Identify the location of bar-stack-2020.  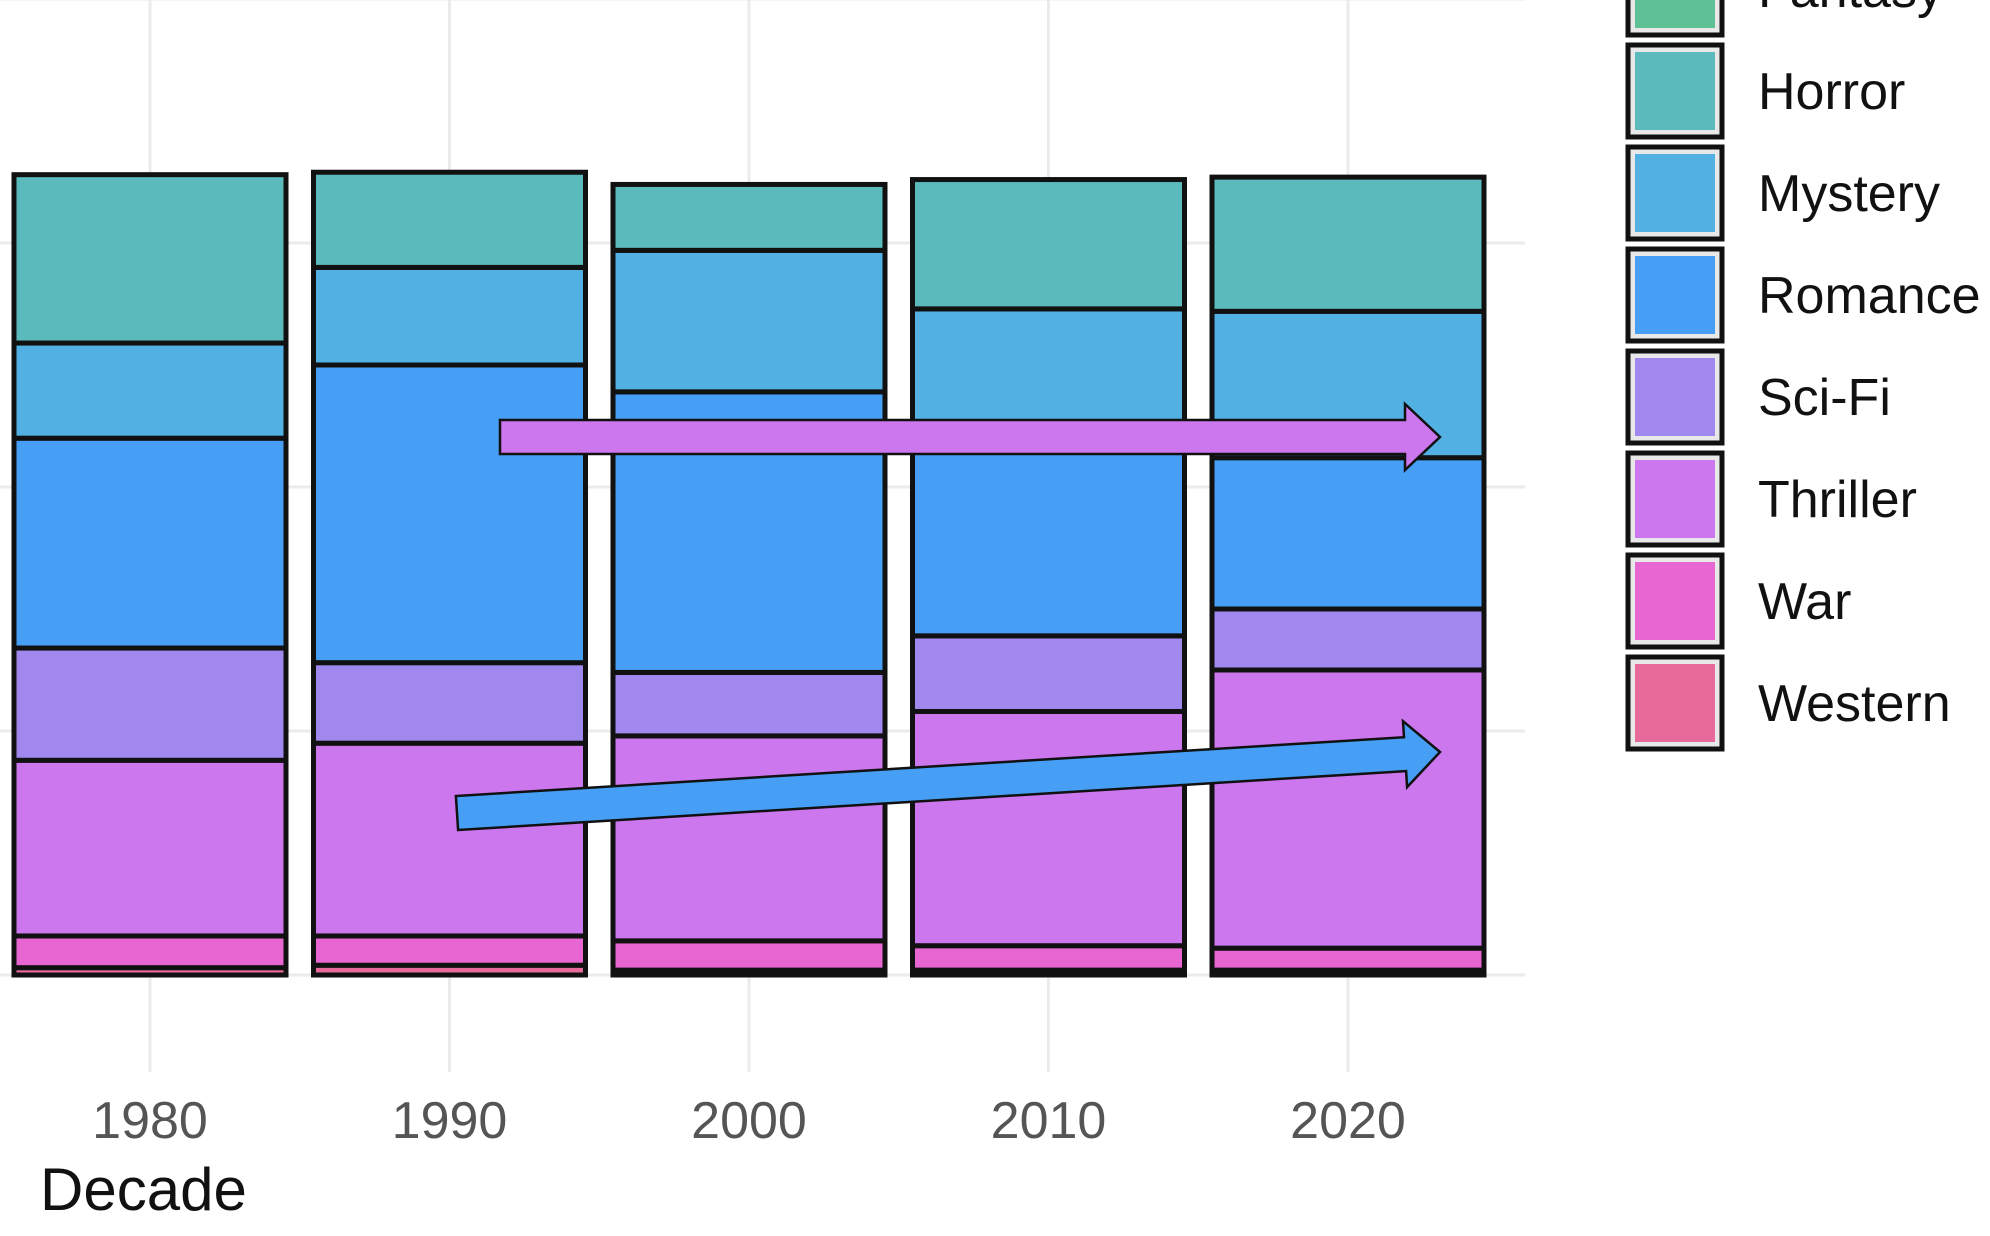
(1348, 576).